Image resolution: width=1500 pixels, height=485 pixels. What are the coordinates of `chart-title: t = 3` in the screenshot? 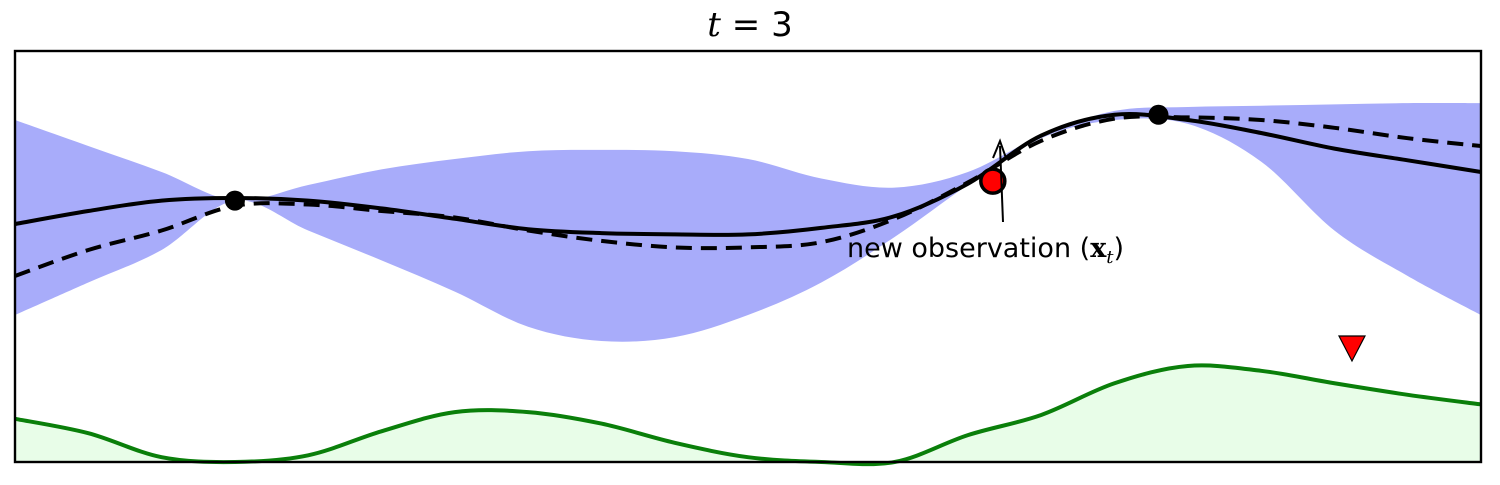 It's located at (749, 25).